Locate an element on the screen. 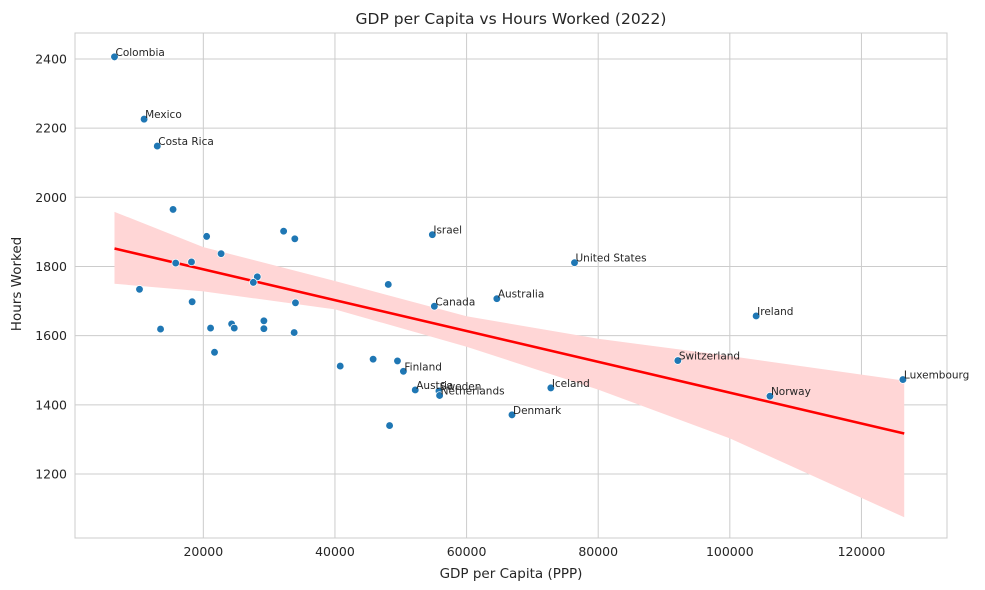 Image resolution: width=985 pixels, height=590 pixels. point-label: Sweden is located at coordinates (461, 387).